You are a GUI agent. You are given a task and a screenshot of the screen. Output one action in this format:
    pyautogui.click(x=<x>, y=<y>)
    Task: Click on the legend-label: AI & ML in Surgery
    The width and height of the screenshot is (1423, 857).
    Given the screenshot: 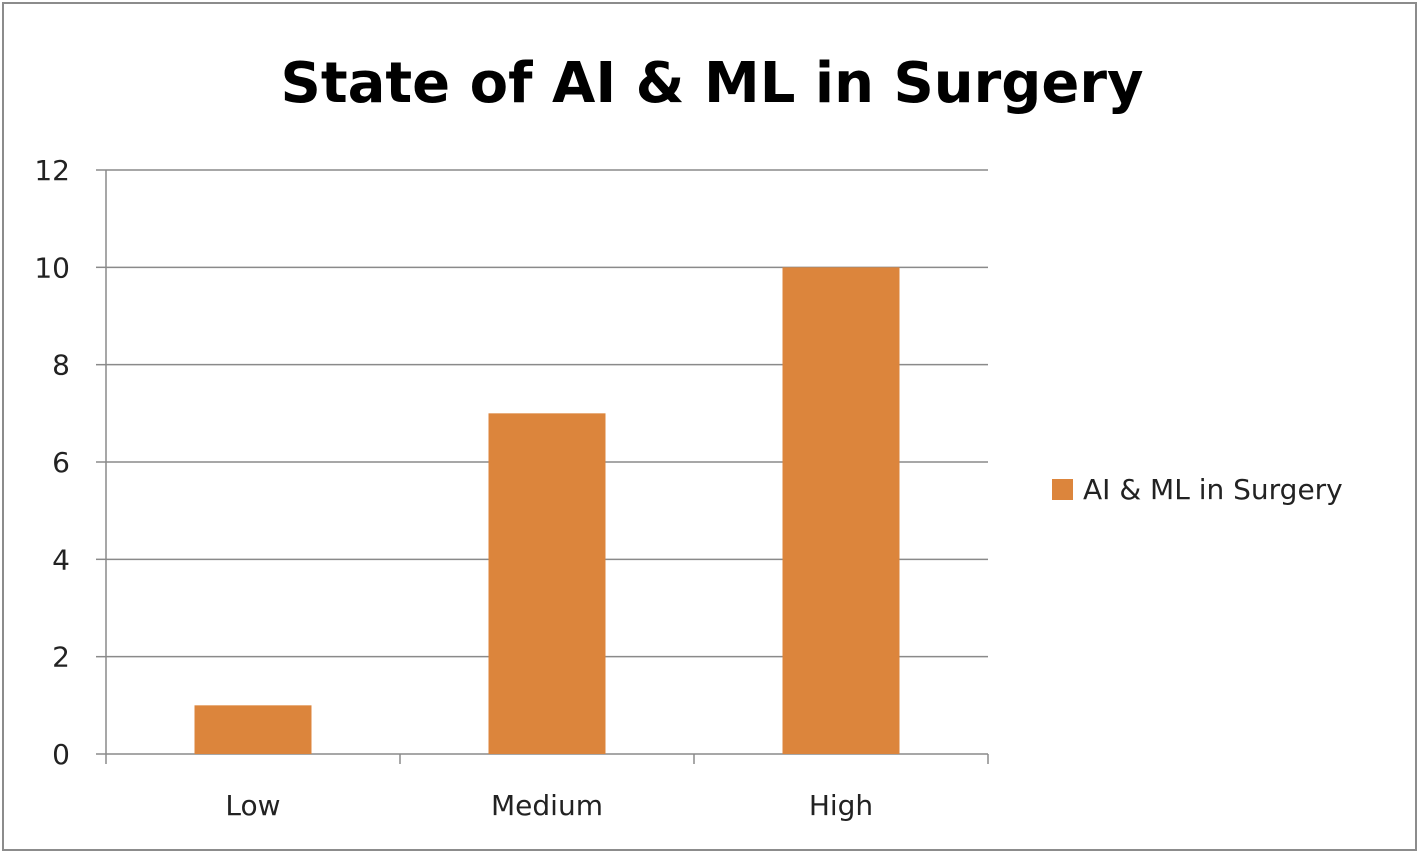 What is the action you would take?
    pyautogui.click(x=1213, y=489)
    